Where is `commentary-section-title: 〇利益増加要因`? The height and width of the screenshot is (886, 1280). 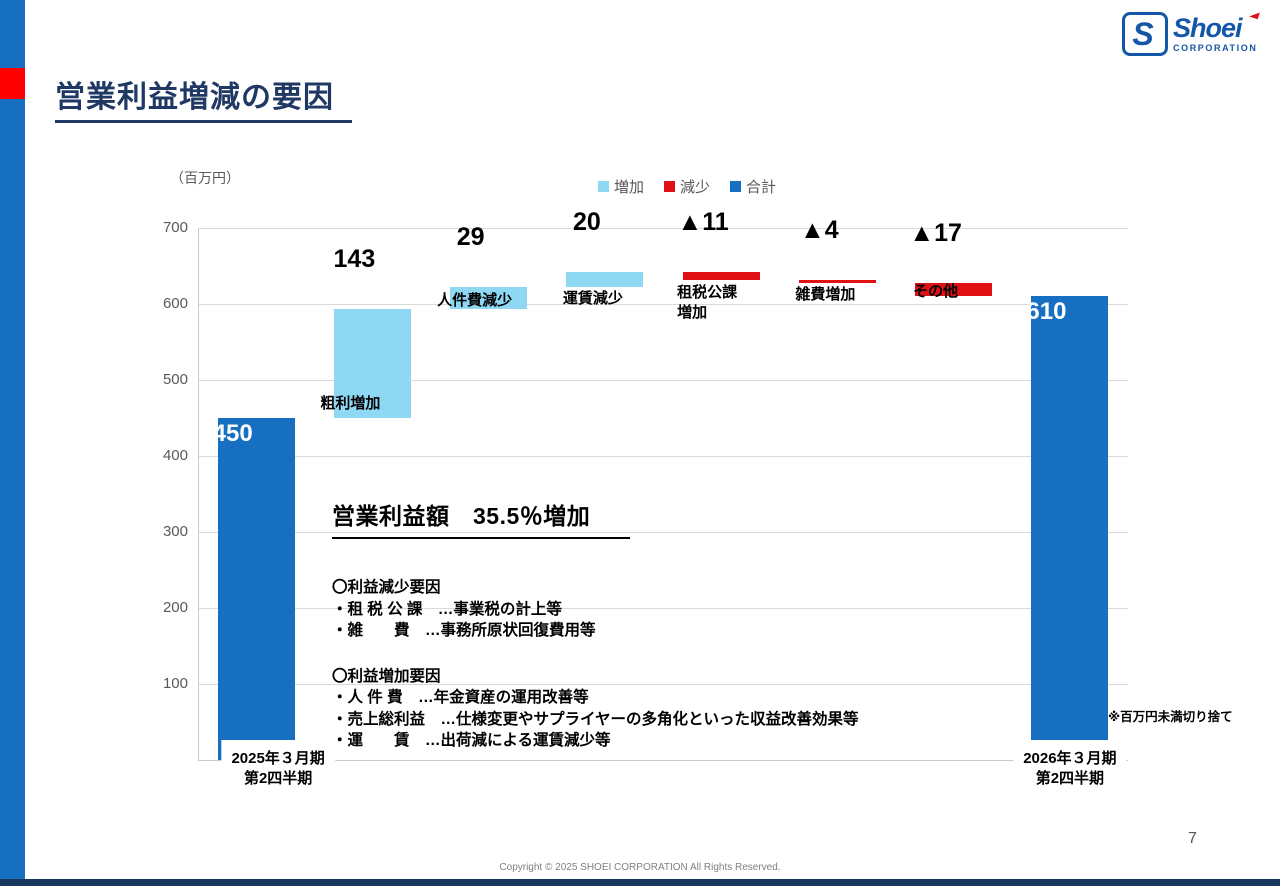 commentary-section-title: 〇利益増加要因 is located at coordinates (386, 676).